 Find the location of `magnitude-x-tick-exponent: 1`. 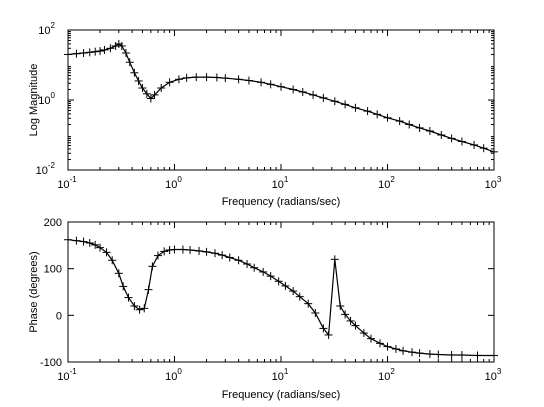

magnitude-x-tick-exponent: 1 is located at coordinates (286, 179).